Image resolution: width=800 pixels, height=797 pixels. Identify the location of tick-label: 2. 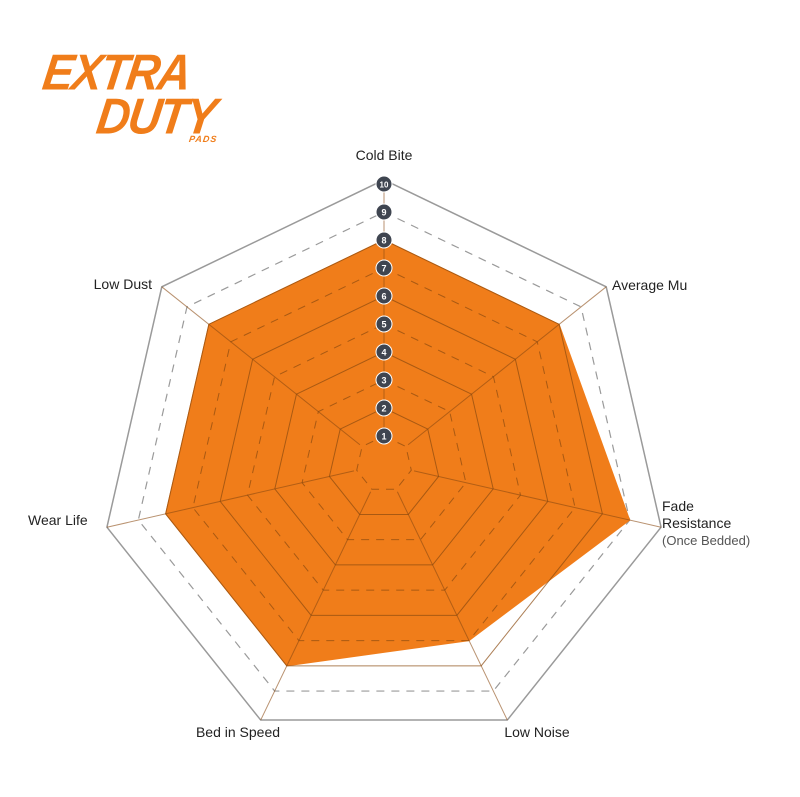
(383, 409).